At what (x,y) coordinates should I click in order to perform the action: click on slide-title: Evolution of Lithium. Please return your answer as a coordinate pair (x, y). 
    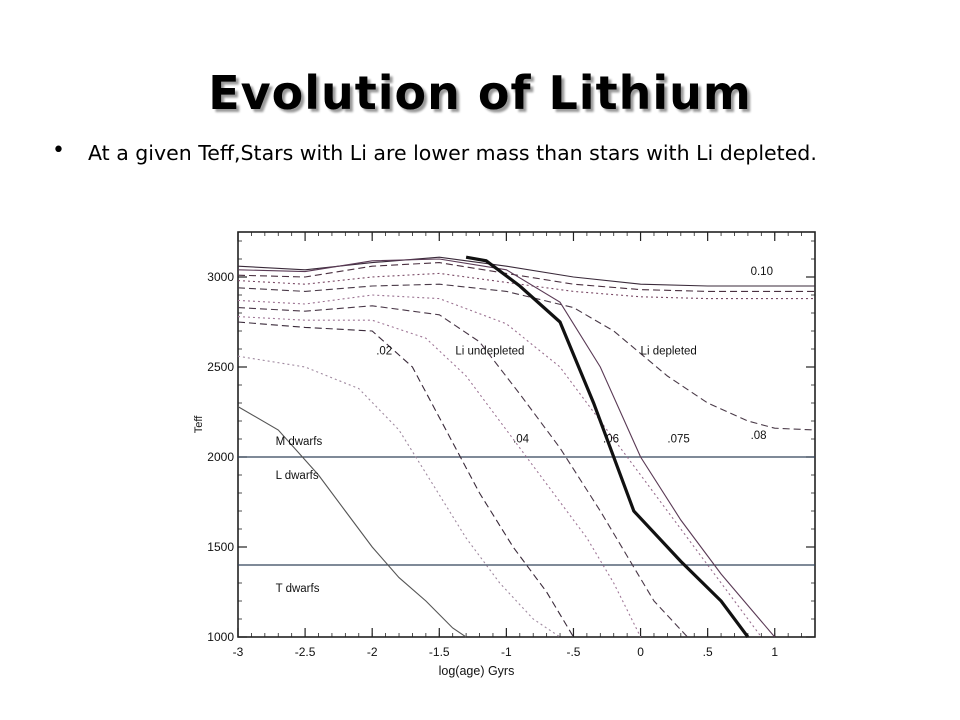
    Looking at the image, I should click on (480, 93).